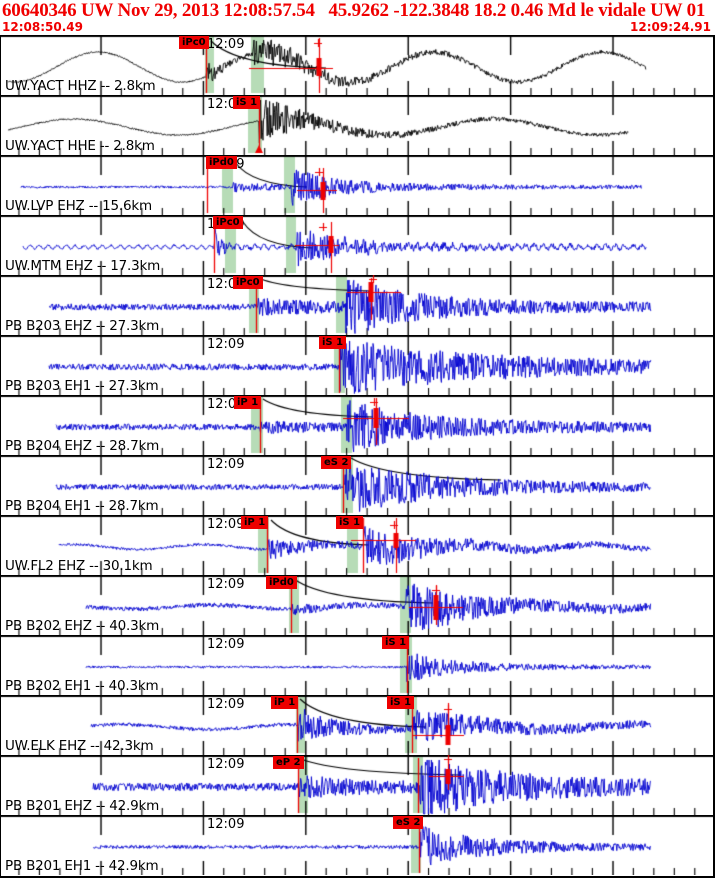  What do you see at coordinates (288, 762) in the screenshot?
I see `pick-flag: eP 2` at bounding box center [288, 762].